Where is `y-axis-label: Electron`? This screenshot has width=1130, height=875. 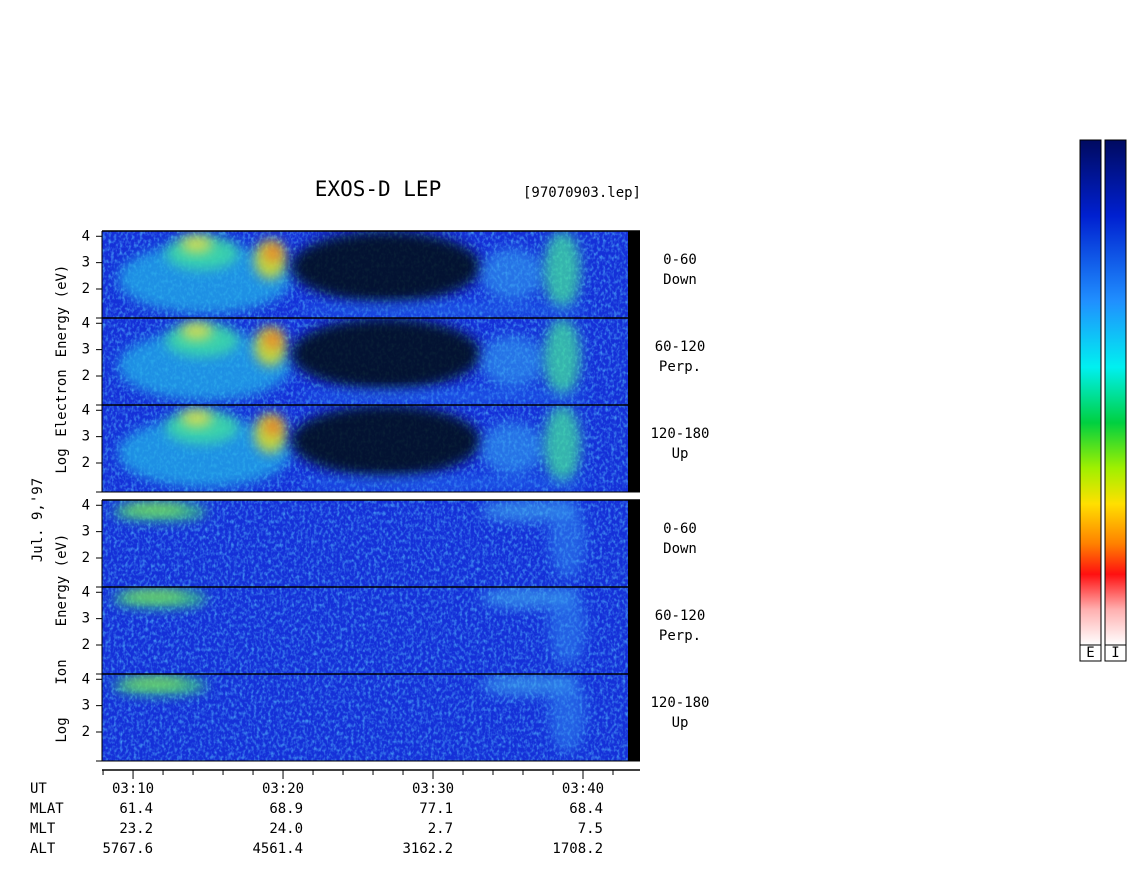 y-axis-label: Electron is located at coordinates (62, 402).